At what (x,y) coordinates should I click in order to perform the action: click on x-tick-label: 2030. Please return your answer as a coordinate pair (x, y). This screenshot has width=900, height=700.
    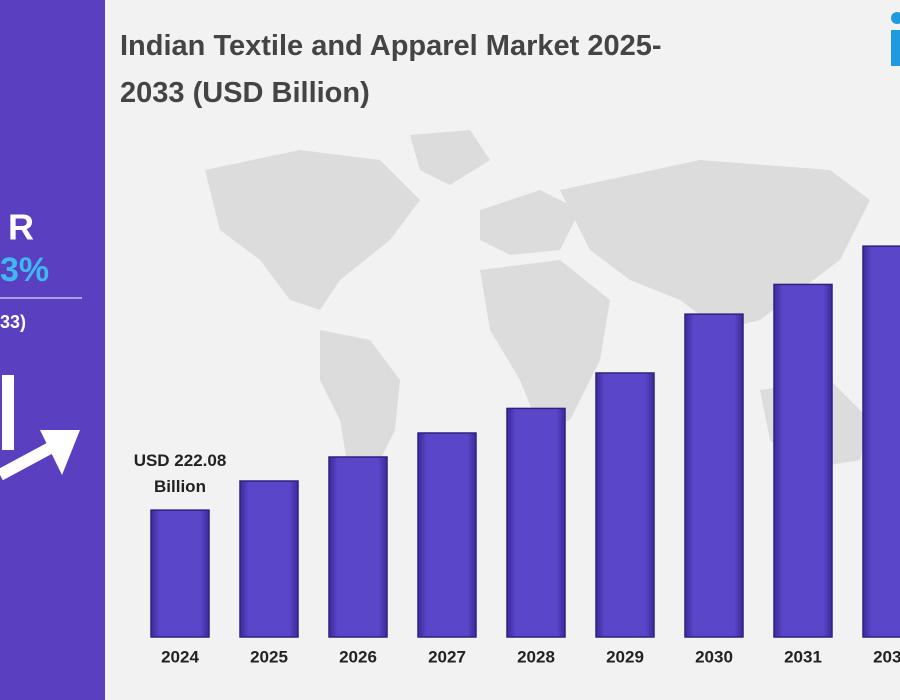
    Looking at the image, I should click on (714, 656).